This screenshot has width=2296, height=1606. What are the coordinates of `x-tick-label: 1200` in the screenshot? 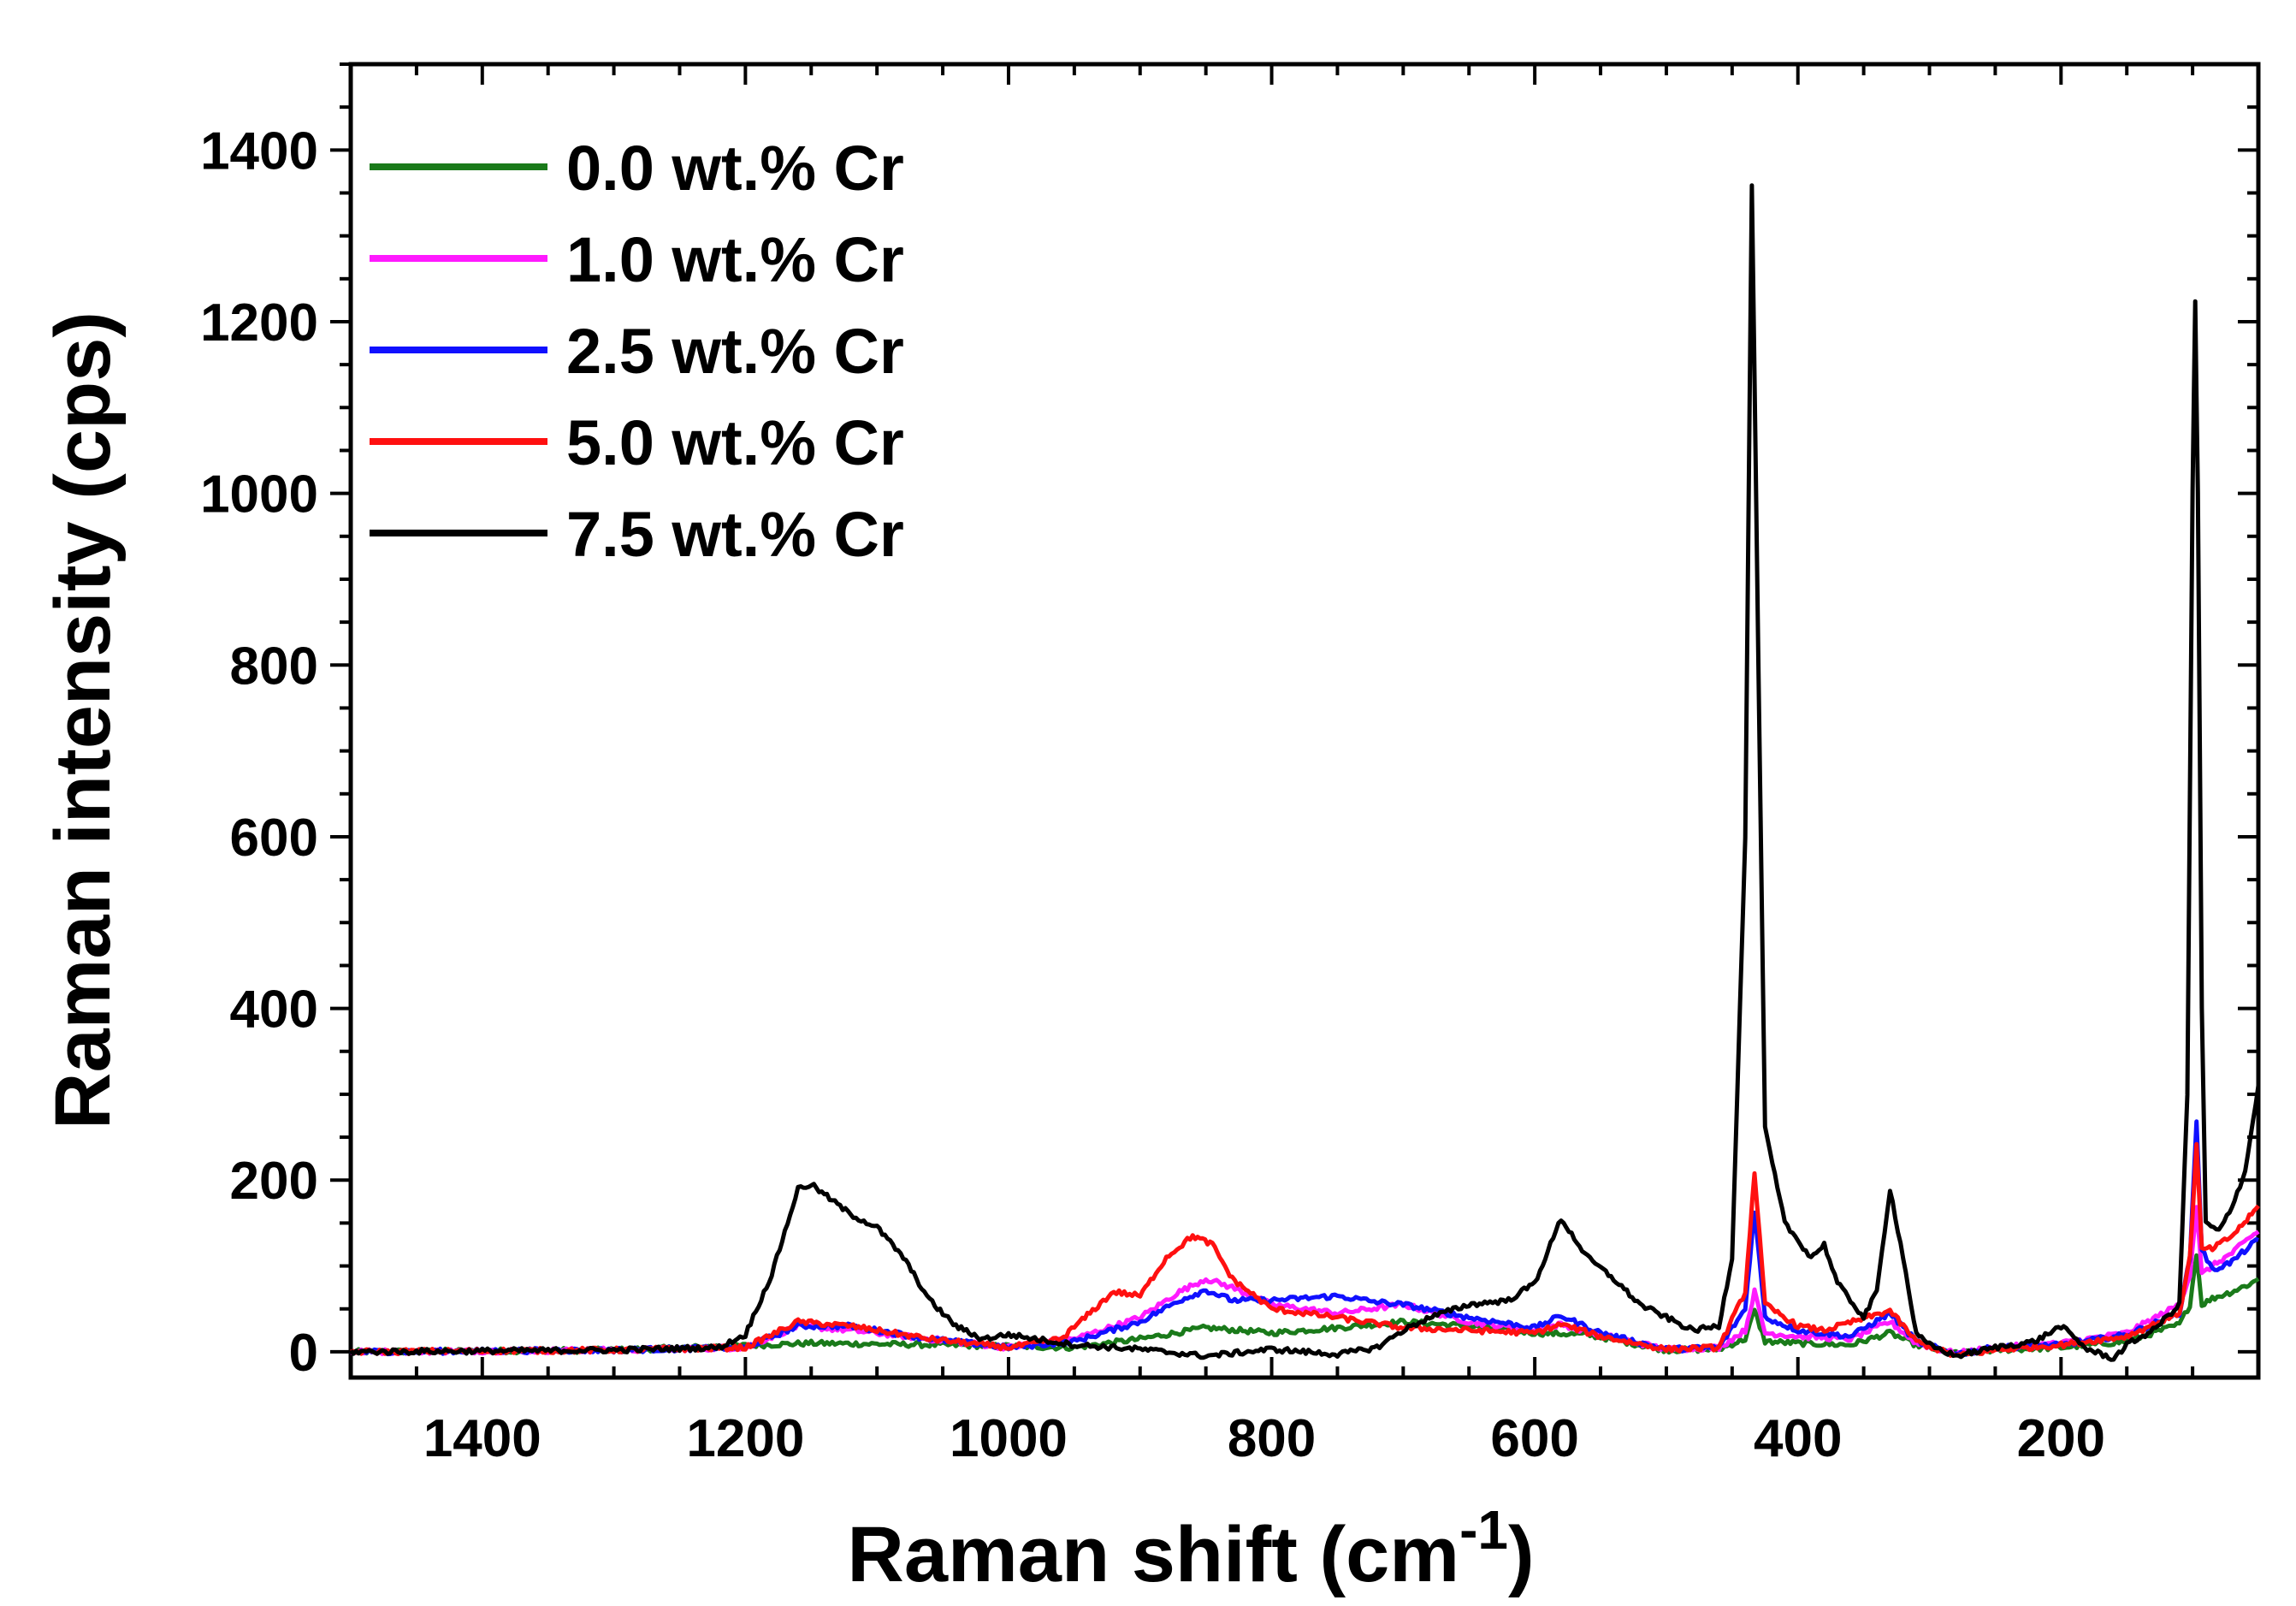 It's located at (745, 1438).